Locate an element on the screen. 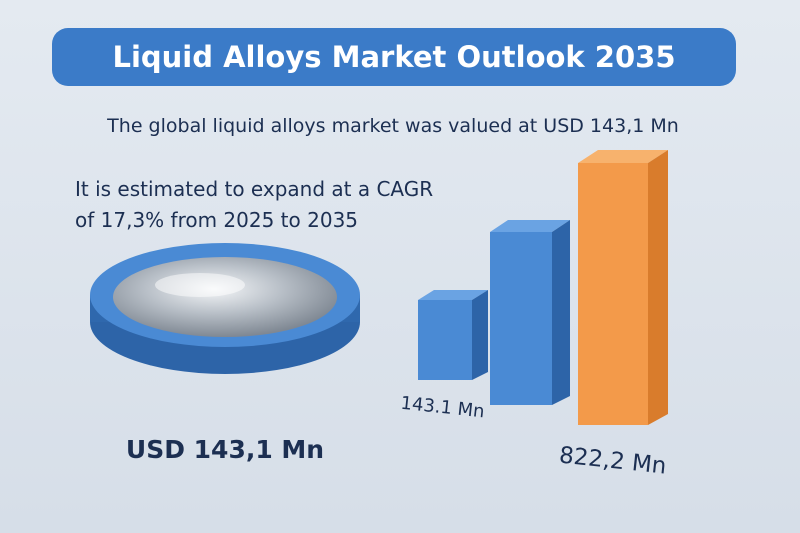  dish-label: USD 143,1 Mn is located at coordinates (225, 449).